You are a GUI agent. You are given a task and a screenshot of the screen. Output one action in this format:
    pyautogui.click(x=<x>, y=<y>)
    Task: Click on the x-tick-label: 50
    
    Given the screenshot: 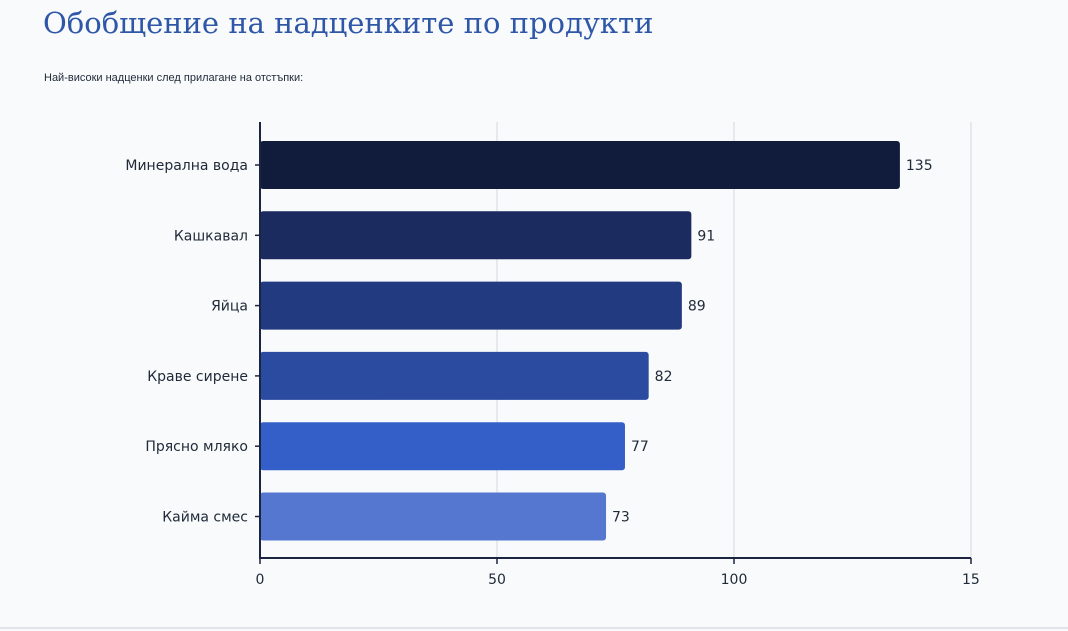 What is the action you would take?
    pyautogui.click(x=497, y=580)
    